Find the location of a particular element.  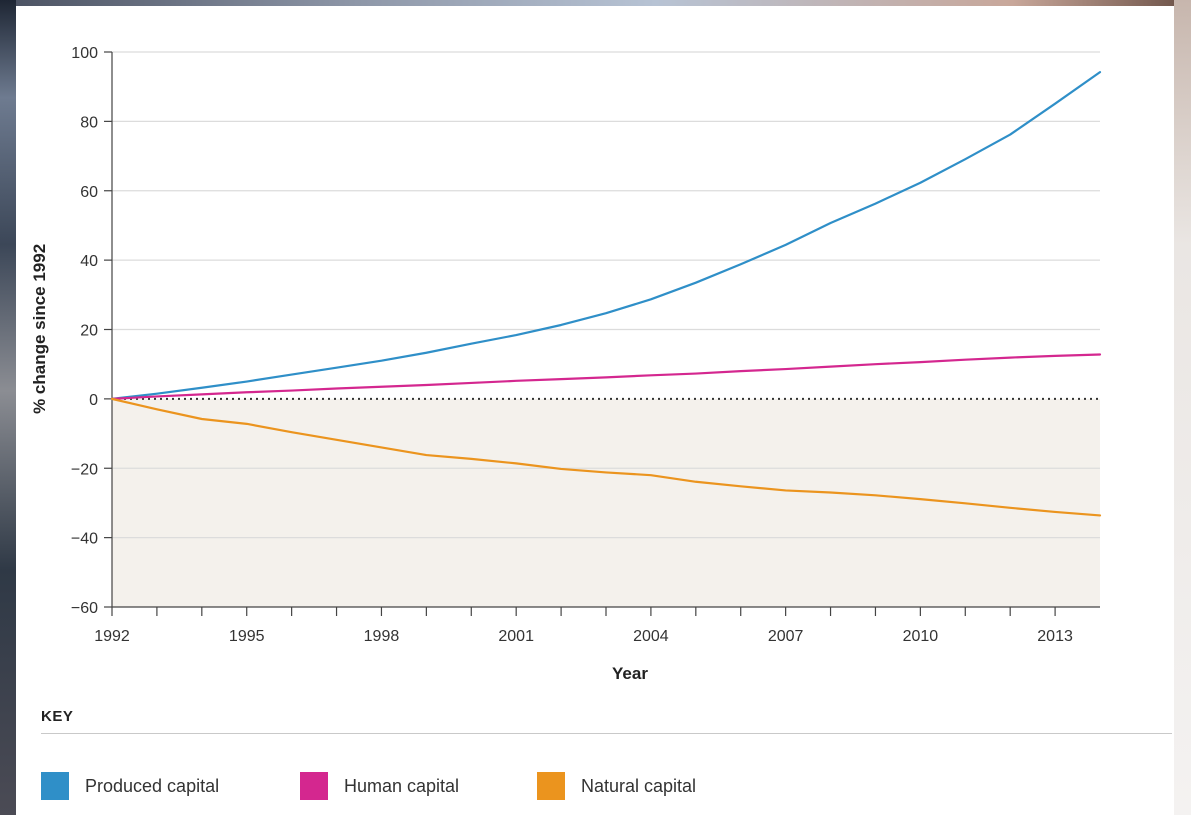

y-tick-label: 100 is located at coordinates (84, 53).